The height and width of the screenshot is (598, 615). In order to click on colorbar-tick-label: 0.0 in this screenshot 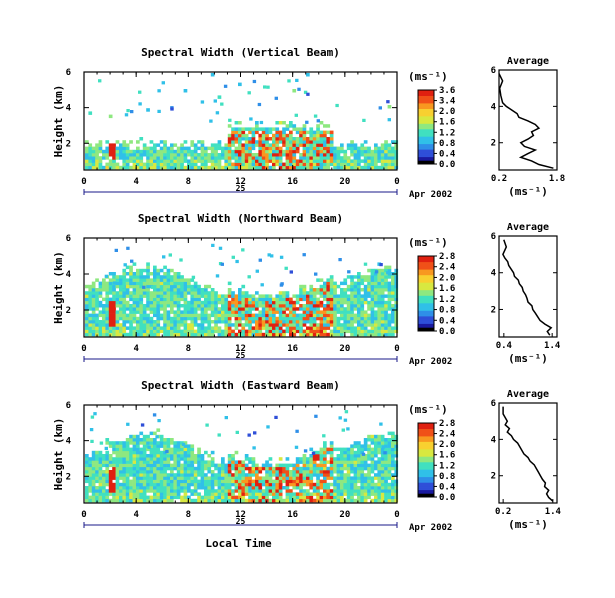, I will do `click(447, 332)`.